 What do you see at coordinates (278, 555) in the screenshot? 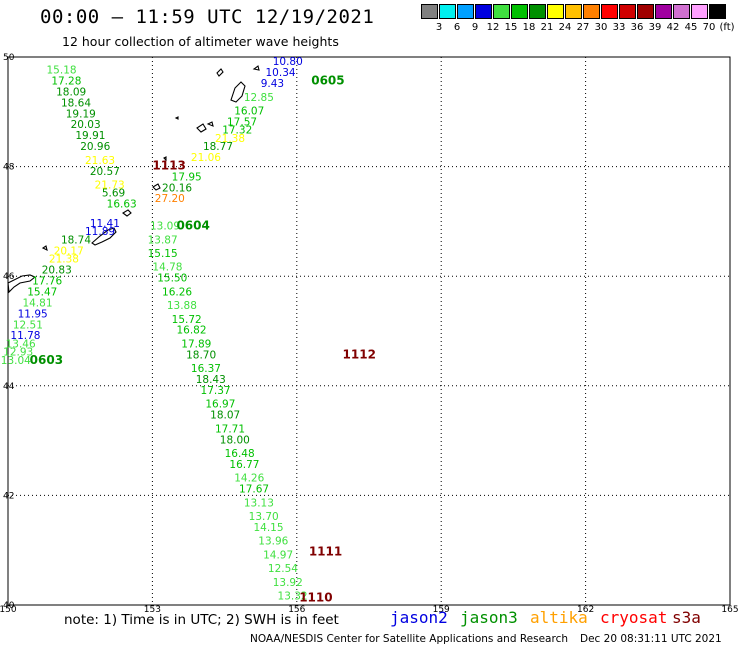
I see `wave-height-label: 14.97` at bounding box center [278, 555].